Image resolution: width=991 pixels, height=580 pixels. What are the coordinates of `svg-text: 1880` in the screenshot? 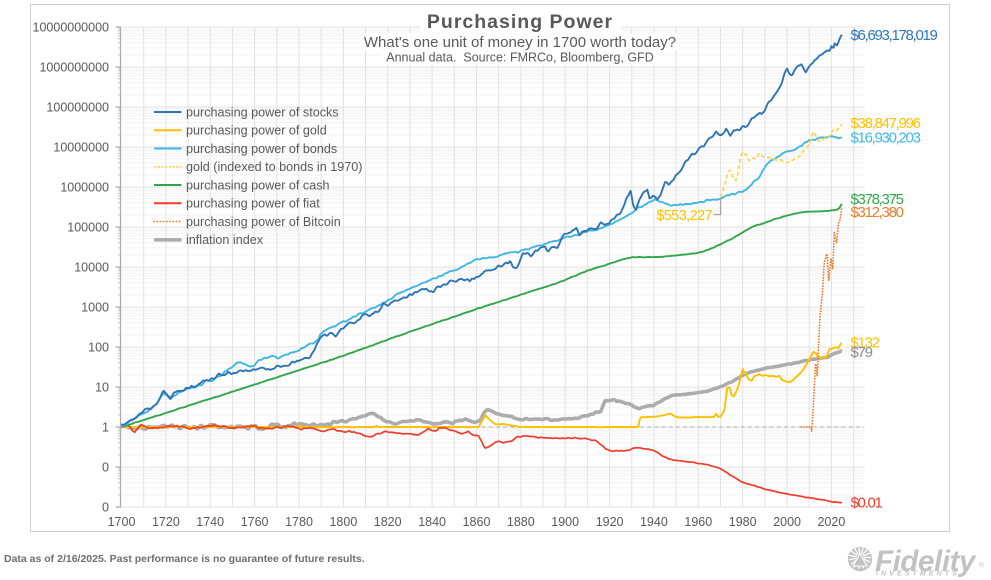 It's located at (521, 522).